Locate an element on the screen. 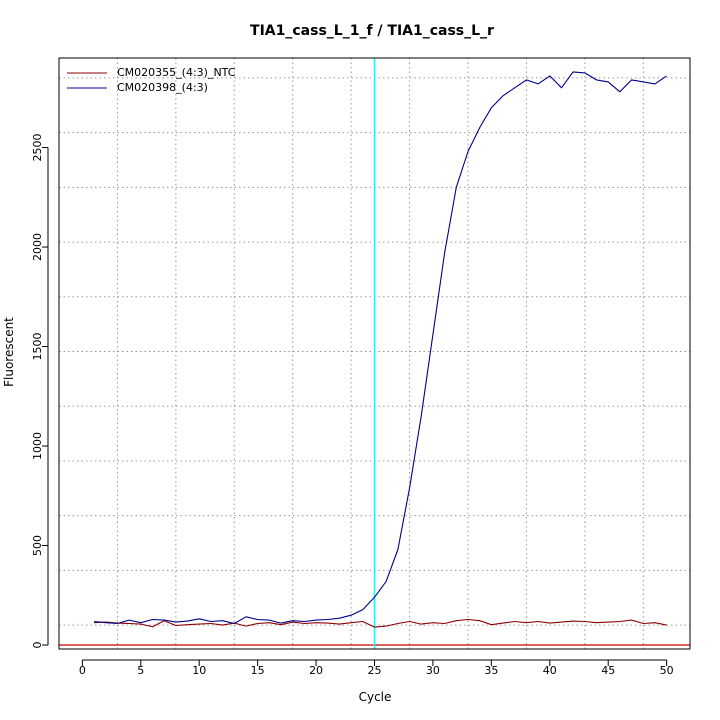 The image size is (720, 720). y-axis-label: Fluorescent is located at coordinates (9, 352).